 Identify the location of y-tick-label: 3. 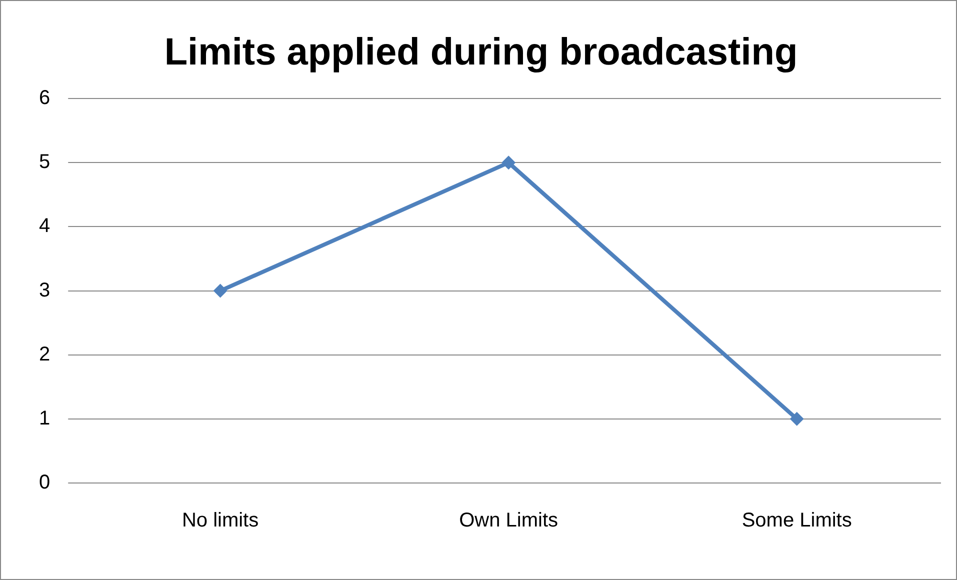
(44, 290).